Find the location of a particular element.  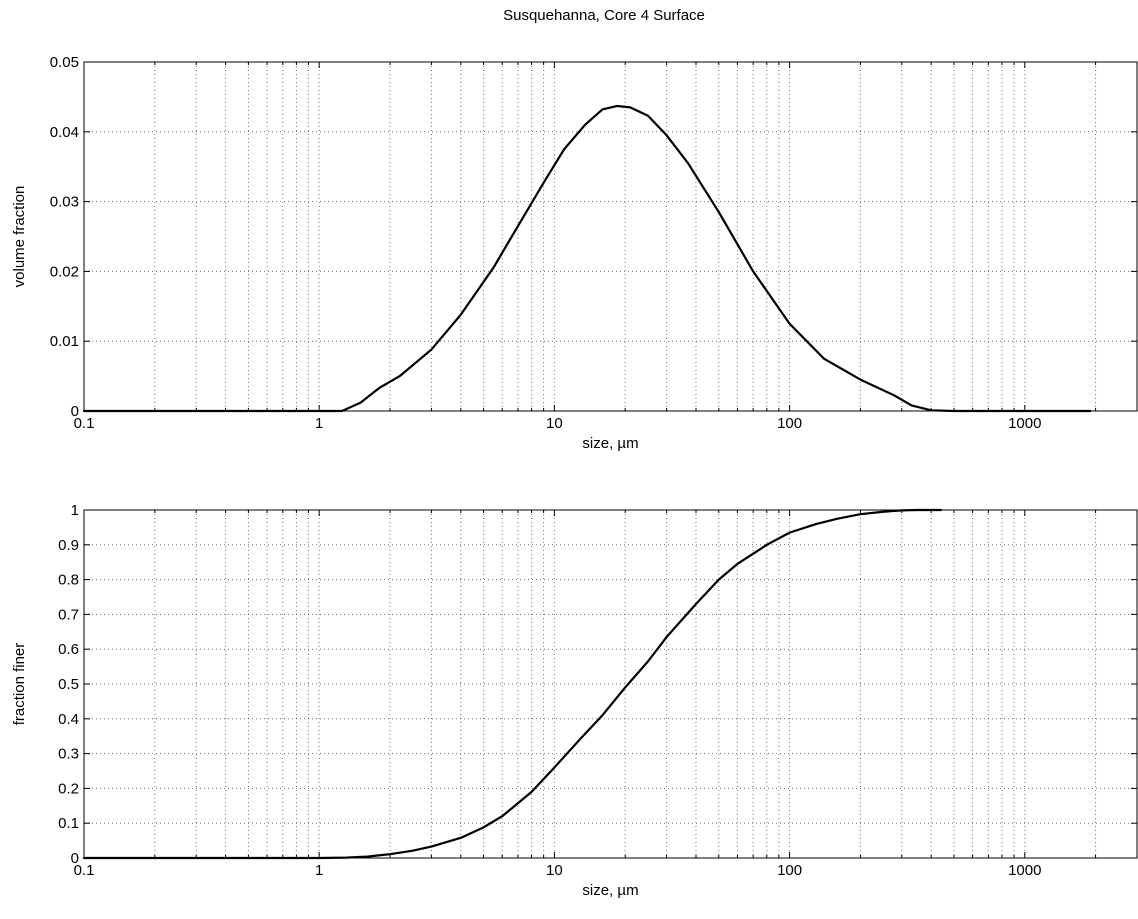

volume-fraction-xtick-label: 0.1 is located at coordinates (84, 423).